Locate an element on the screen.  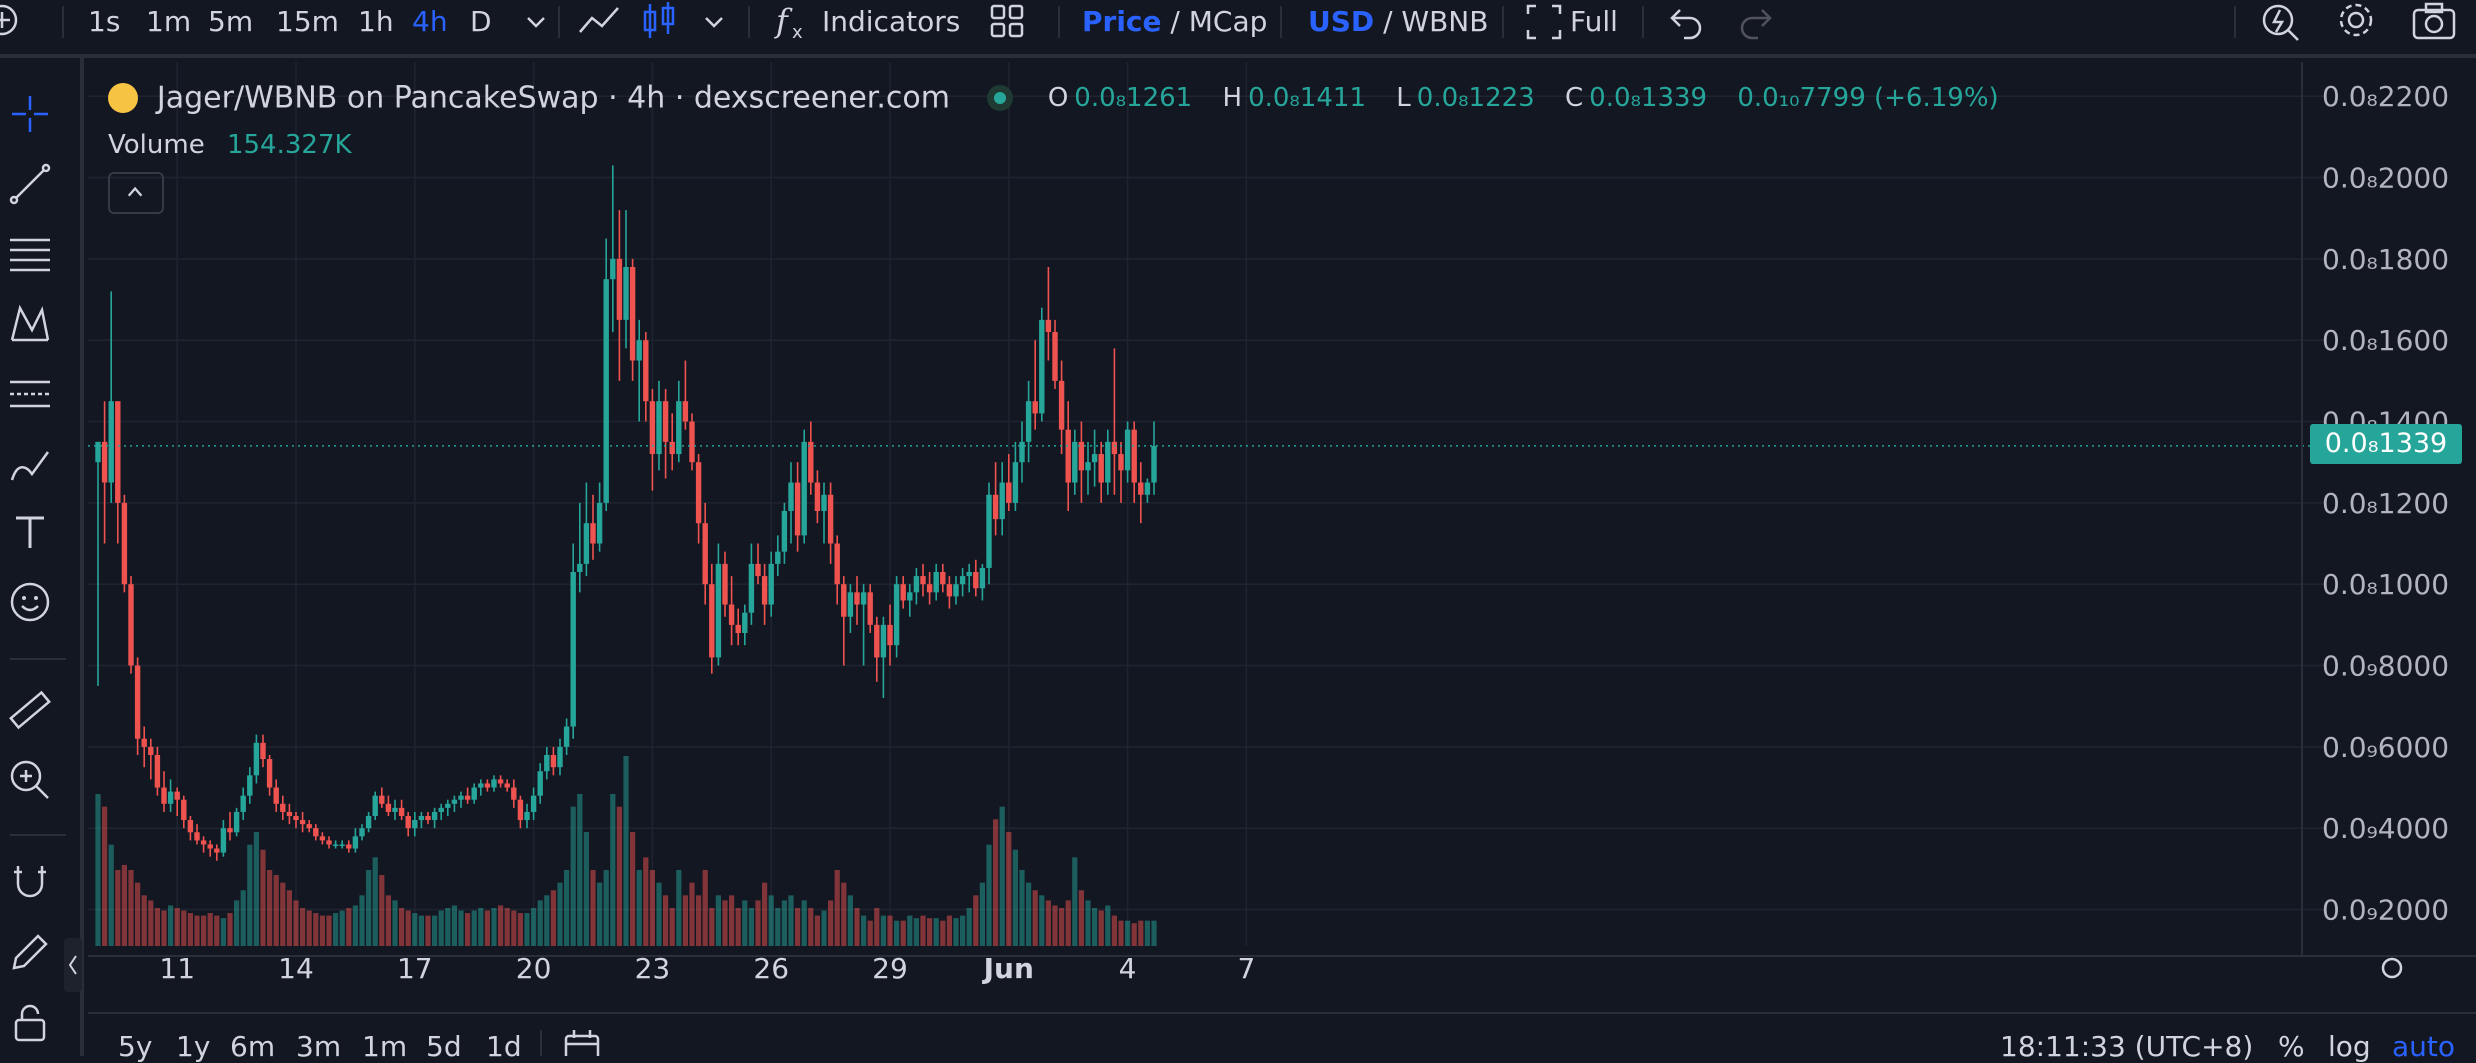
wbnb-option: WBNB is located at coordinates (1445, 21).